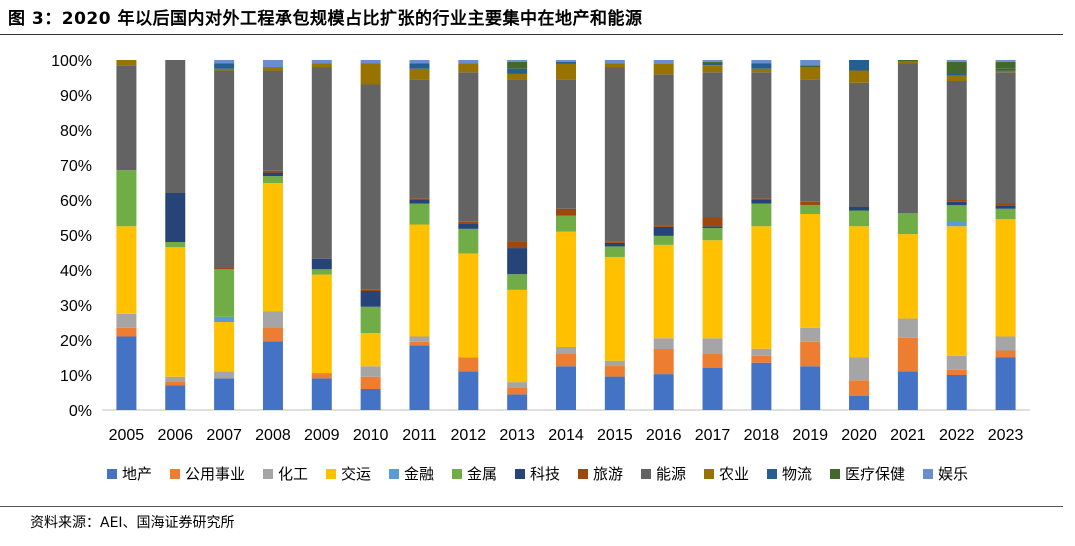 This screenshot has height=546, width=1075. What do you see at coordinates (957, 435) in the screenshot?
I see `x-tick-label: 2022` at bounding box center [957, 435].